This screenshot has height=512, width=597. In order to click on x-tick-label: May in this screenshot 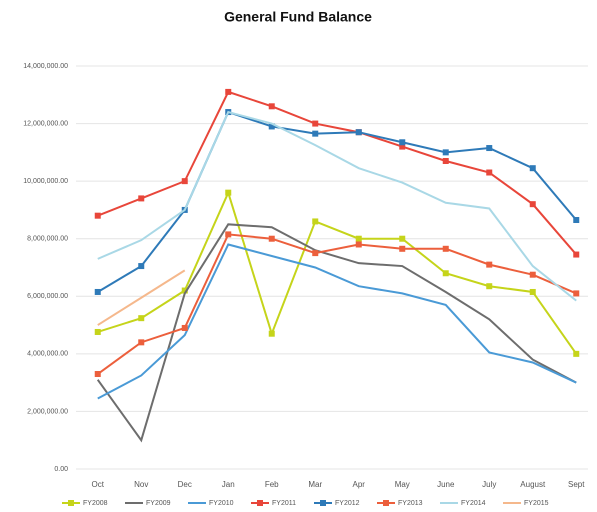, I will do `click(402, 484)`.